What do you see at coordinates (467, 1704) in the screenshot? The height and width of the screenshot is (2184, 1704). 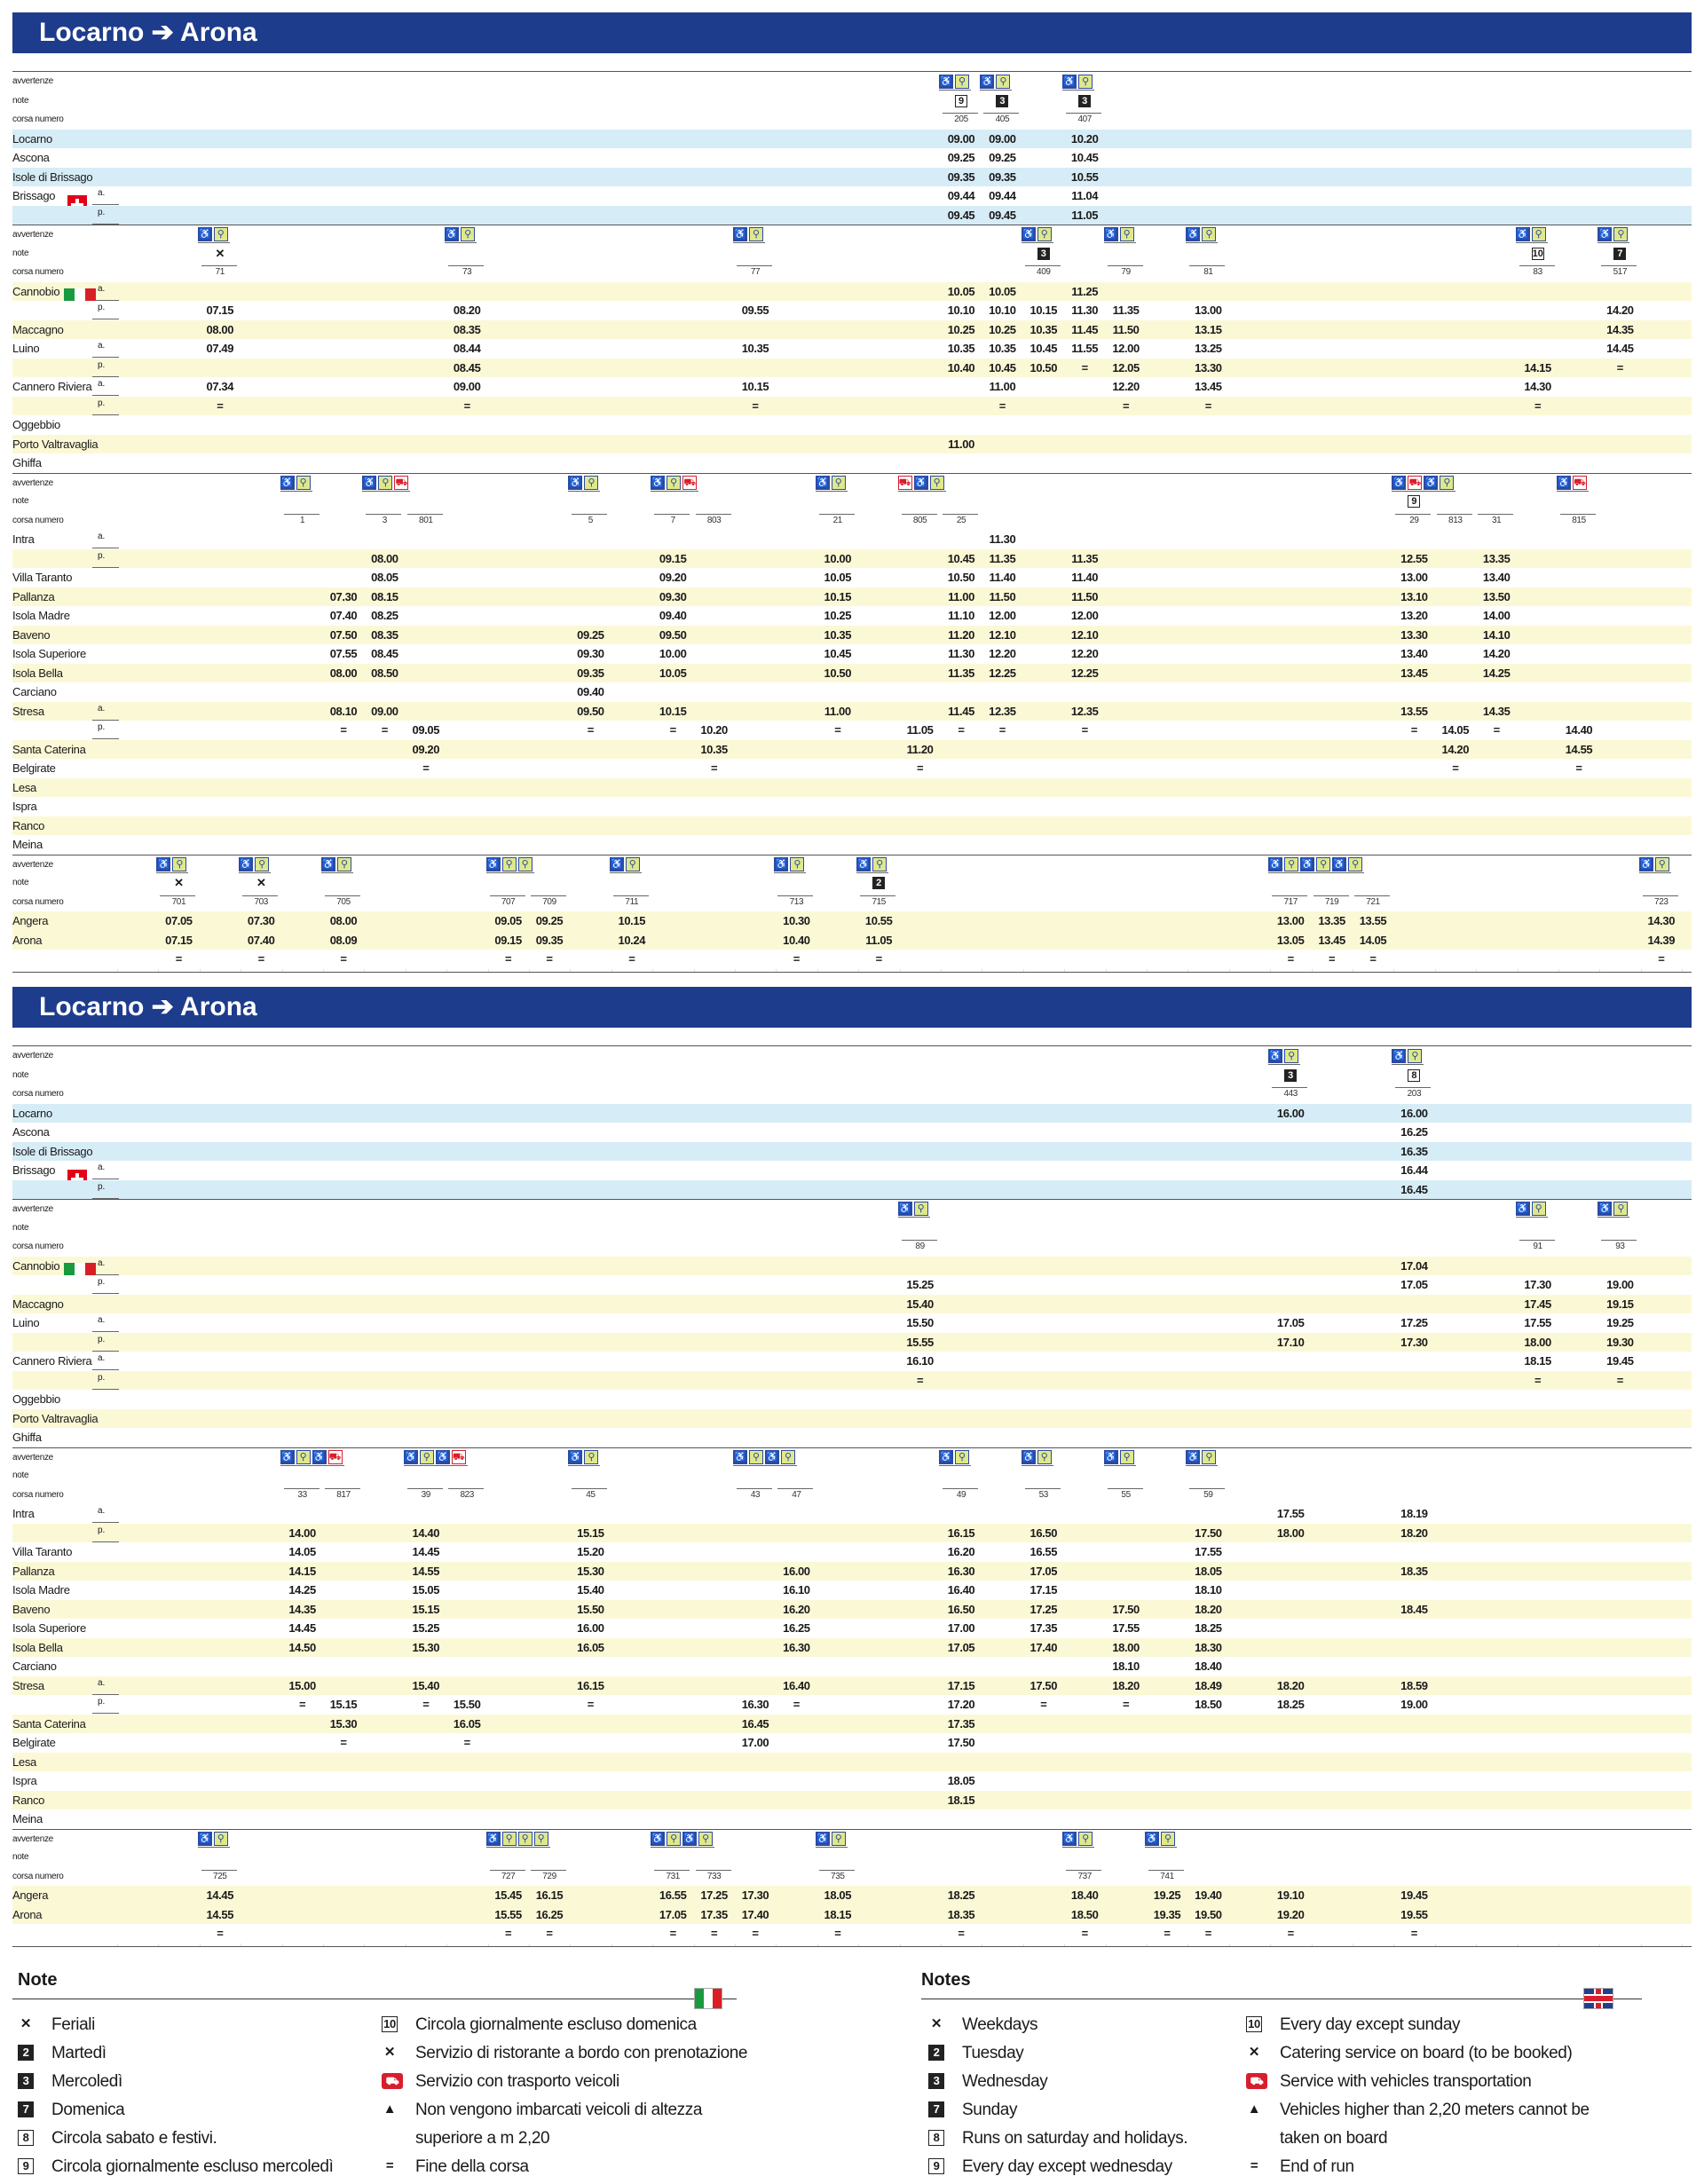 I see `departure-time: 15.50` at bounding box center [467, 1704].